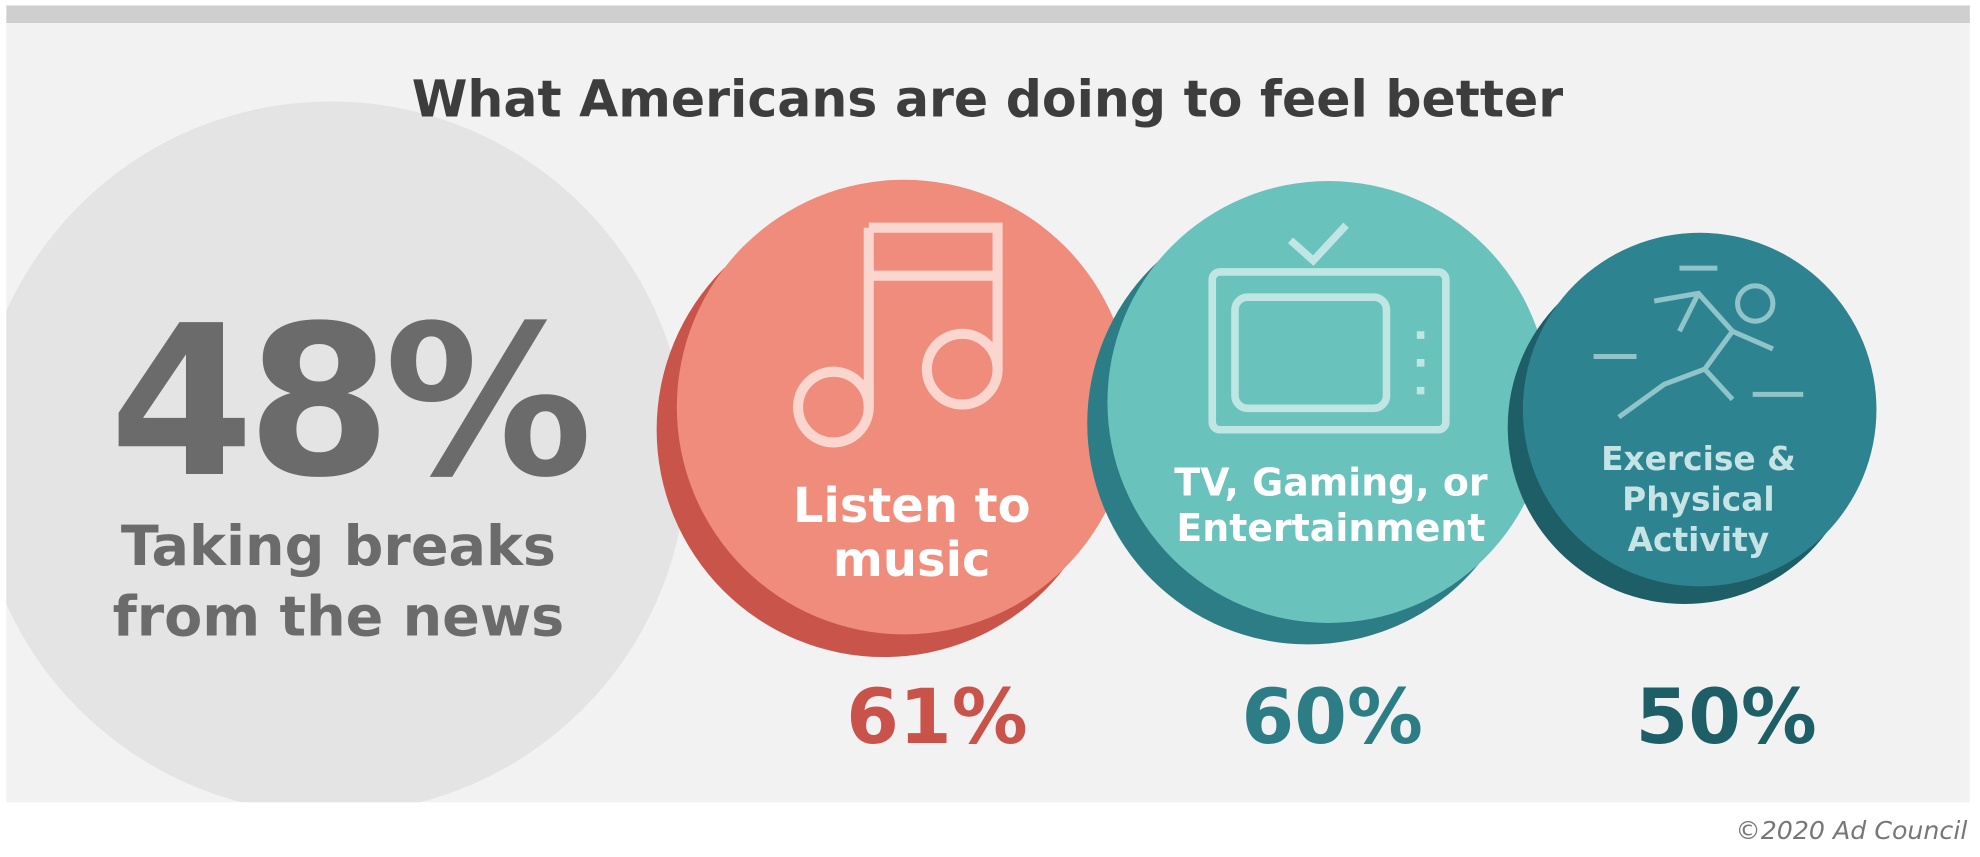 This screenshot has width=1980, height=857. I want to click on activity-label: Physical, so click(1698, 500).